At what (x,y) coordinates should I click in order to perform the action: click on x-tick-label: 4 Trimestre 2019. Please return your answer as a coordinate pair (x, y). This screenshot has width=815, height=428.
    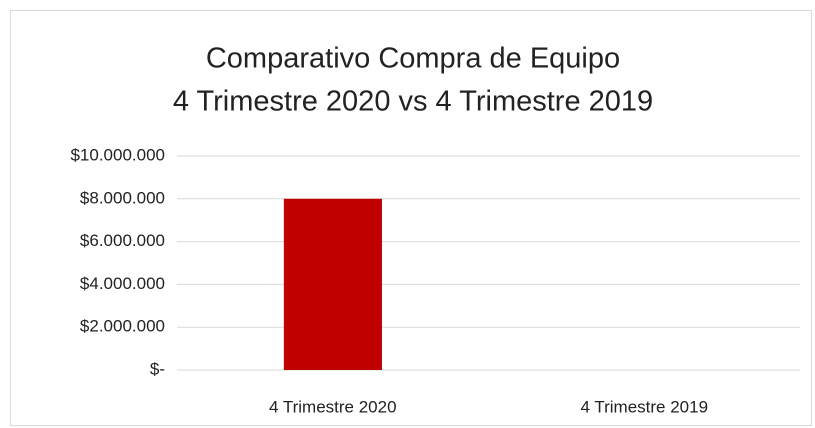
    Looking at the image, I should click on (644, 406).